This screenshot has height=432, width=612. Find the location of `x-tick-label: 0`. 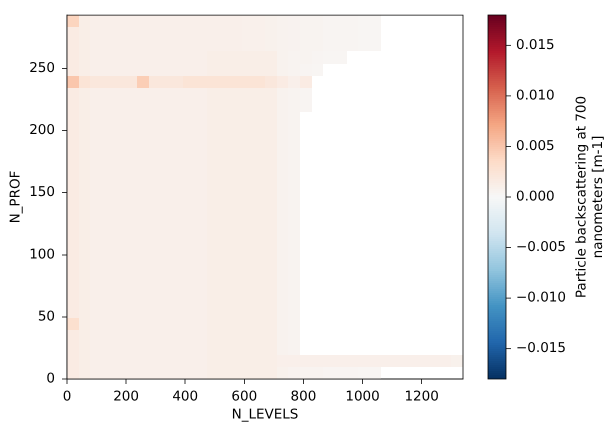

x-tick-label: 0 is located at coordinates (67, 396).